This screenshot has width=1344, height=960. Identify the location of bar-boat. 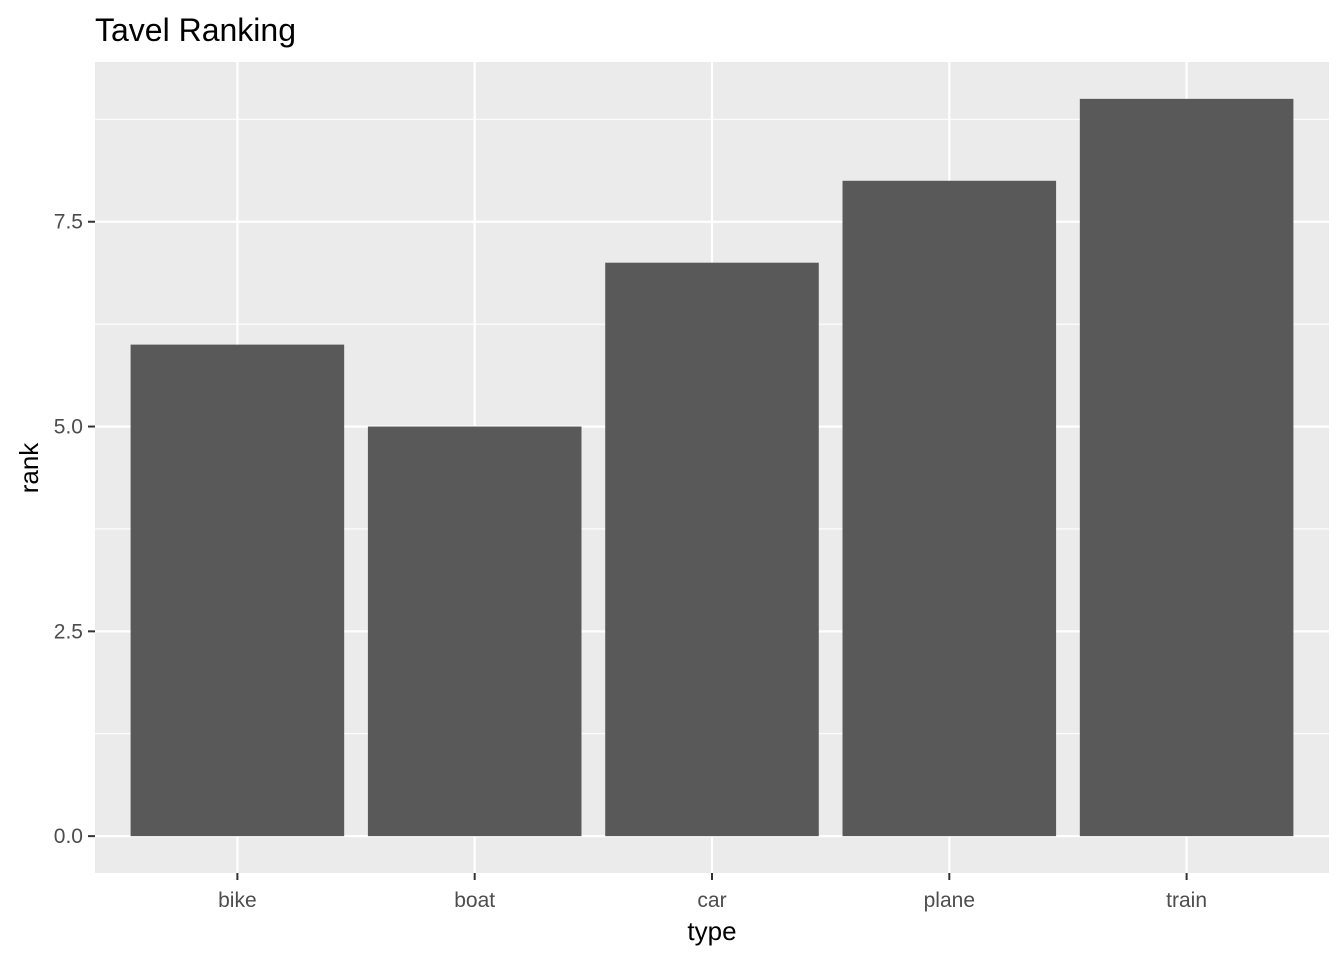
(474, 631).